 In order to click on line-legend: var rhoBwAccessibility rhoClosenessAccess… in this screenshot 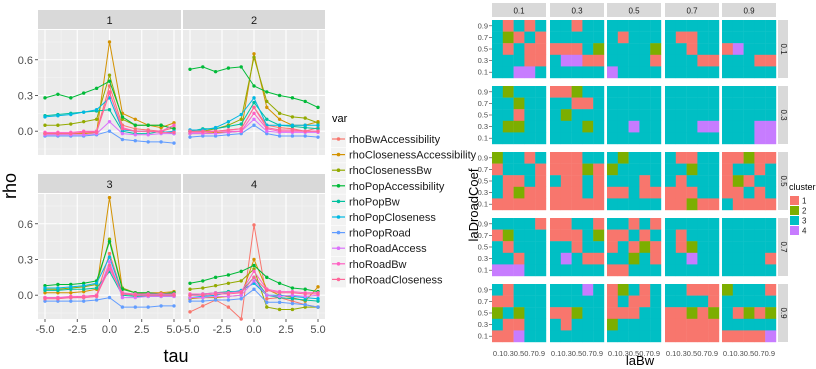, I will do `click(404, 200)`.